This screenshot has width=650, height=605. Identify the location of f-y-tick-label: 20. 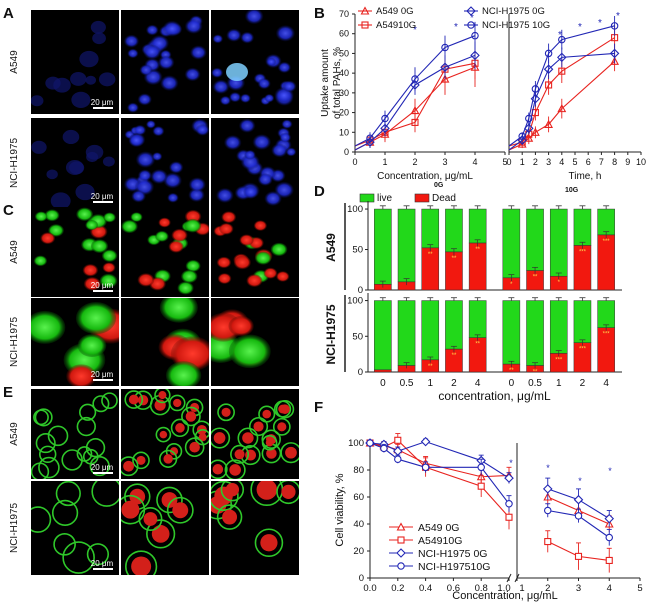
(358, 551).